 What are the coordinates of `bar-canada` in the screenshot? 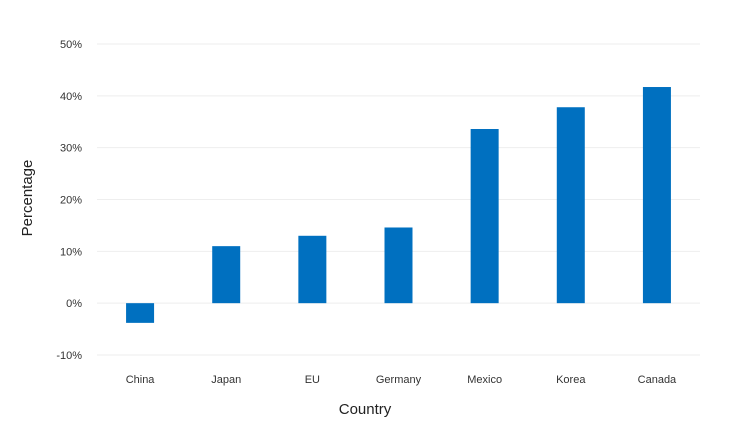 It's located at (656, 195).